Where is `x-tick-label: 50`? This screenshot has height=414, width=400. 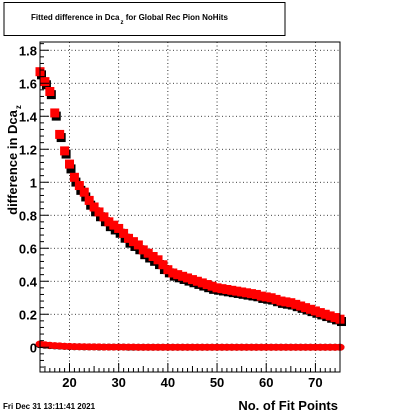
x-tick-label: 50 is located at coordinates (217, 382).